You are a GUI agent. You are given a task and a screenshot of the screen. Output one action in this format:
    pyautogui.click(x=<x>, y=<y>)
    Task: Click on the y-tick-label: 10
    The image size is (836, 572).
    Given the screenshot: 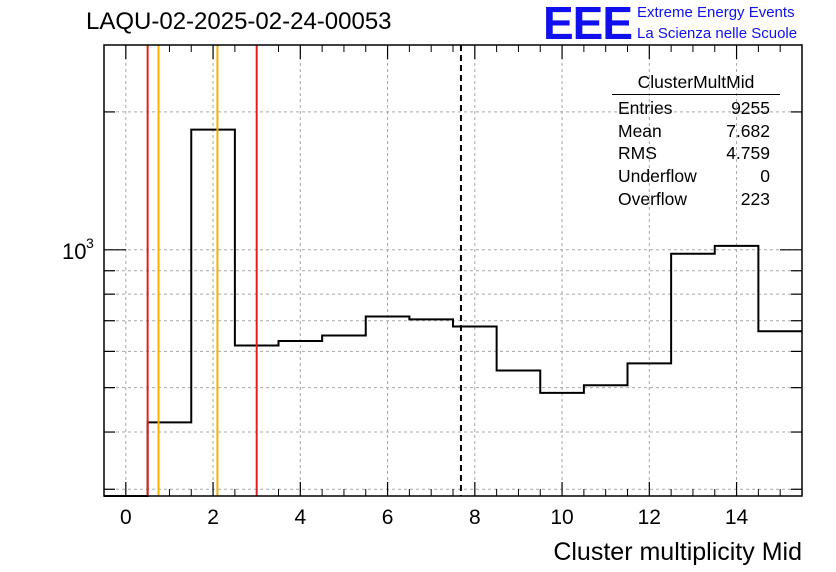 What is the action you would take?
    pyautogui.click(x=74, y=251)
    